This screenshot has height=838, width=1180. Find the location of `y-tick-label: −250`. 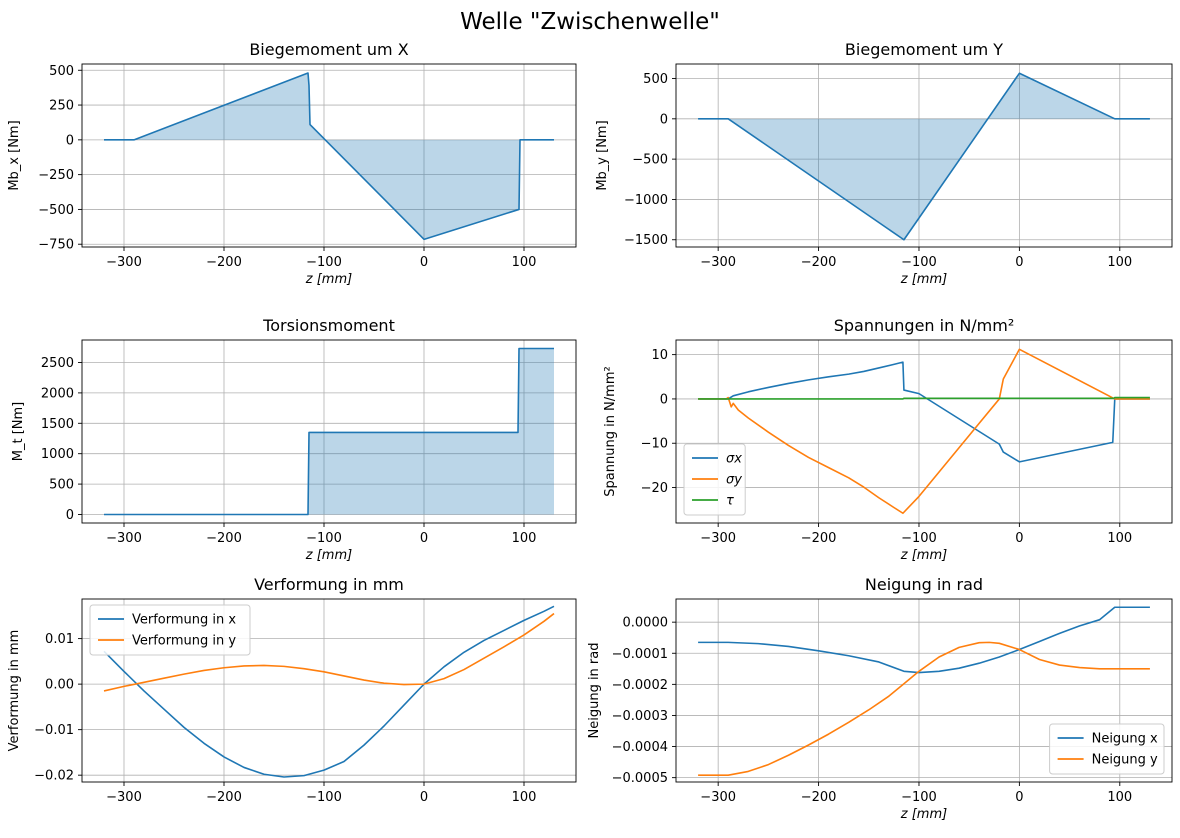

y-tick-label: −250 is located at coordinates (56, 175).